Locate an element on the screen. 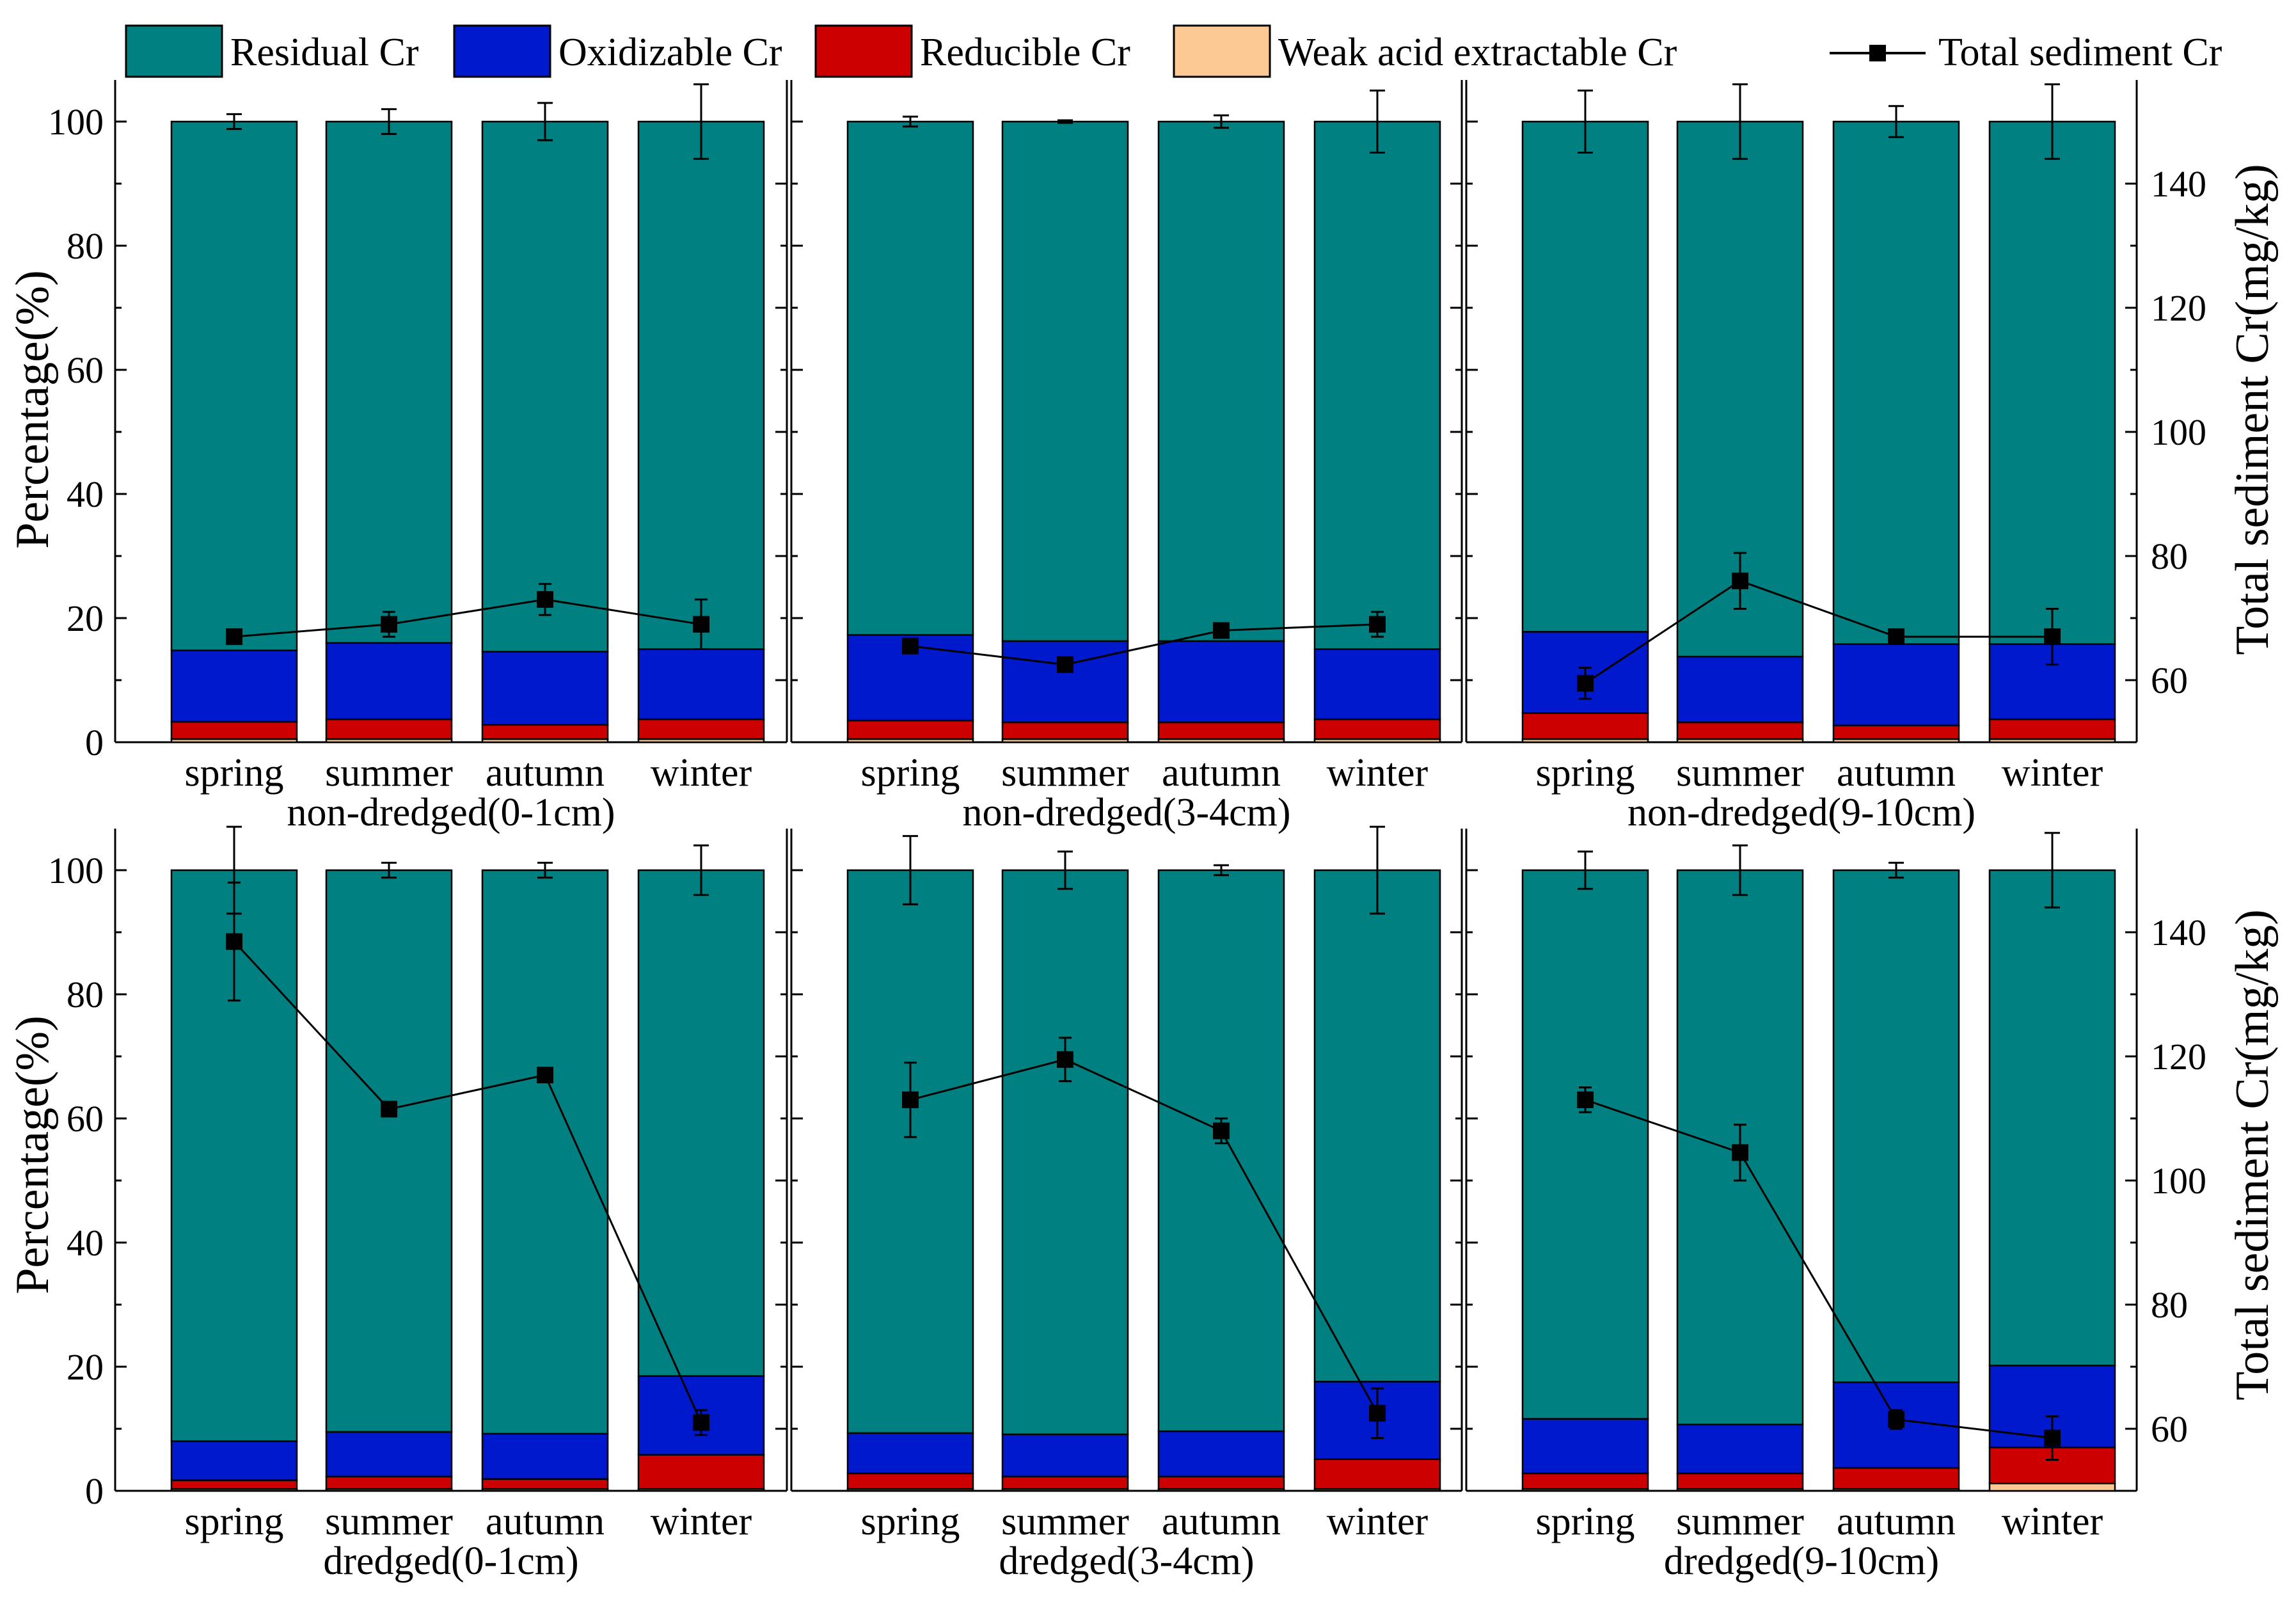 The width and height of the screenshot is (2296, 1606). right-axis-title-bottom: Total sediment Cr(mg/kg) is located at coordinates (2253, 1155).